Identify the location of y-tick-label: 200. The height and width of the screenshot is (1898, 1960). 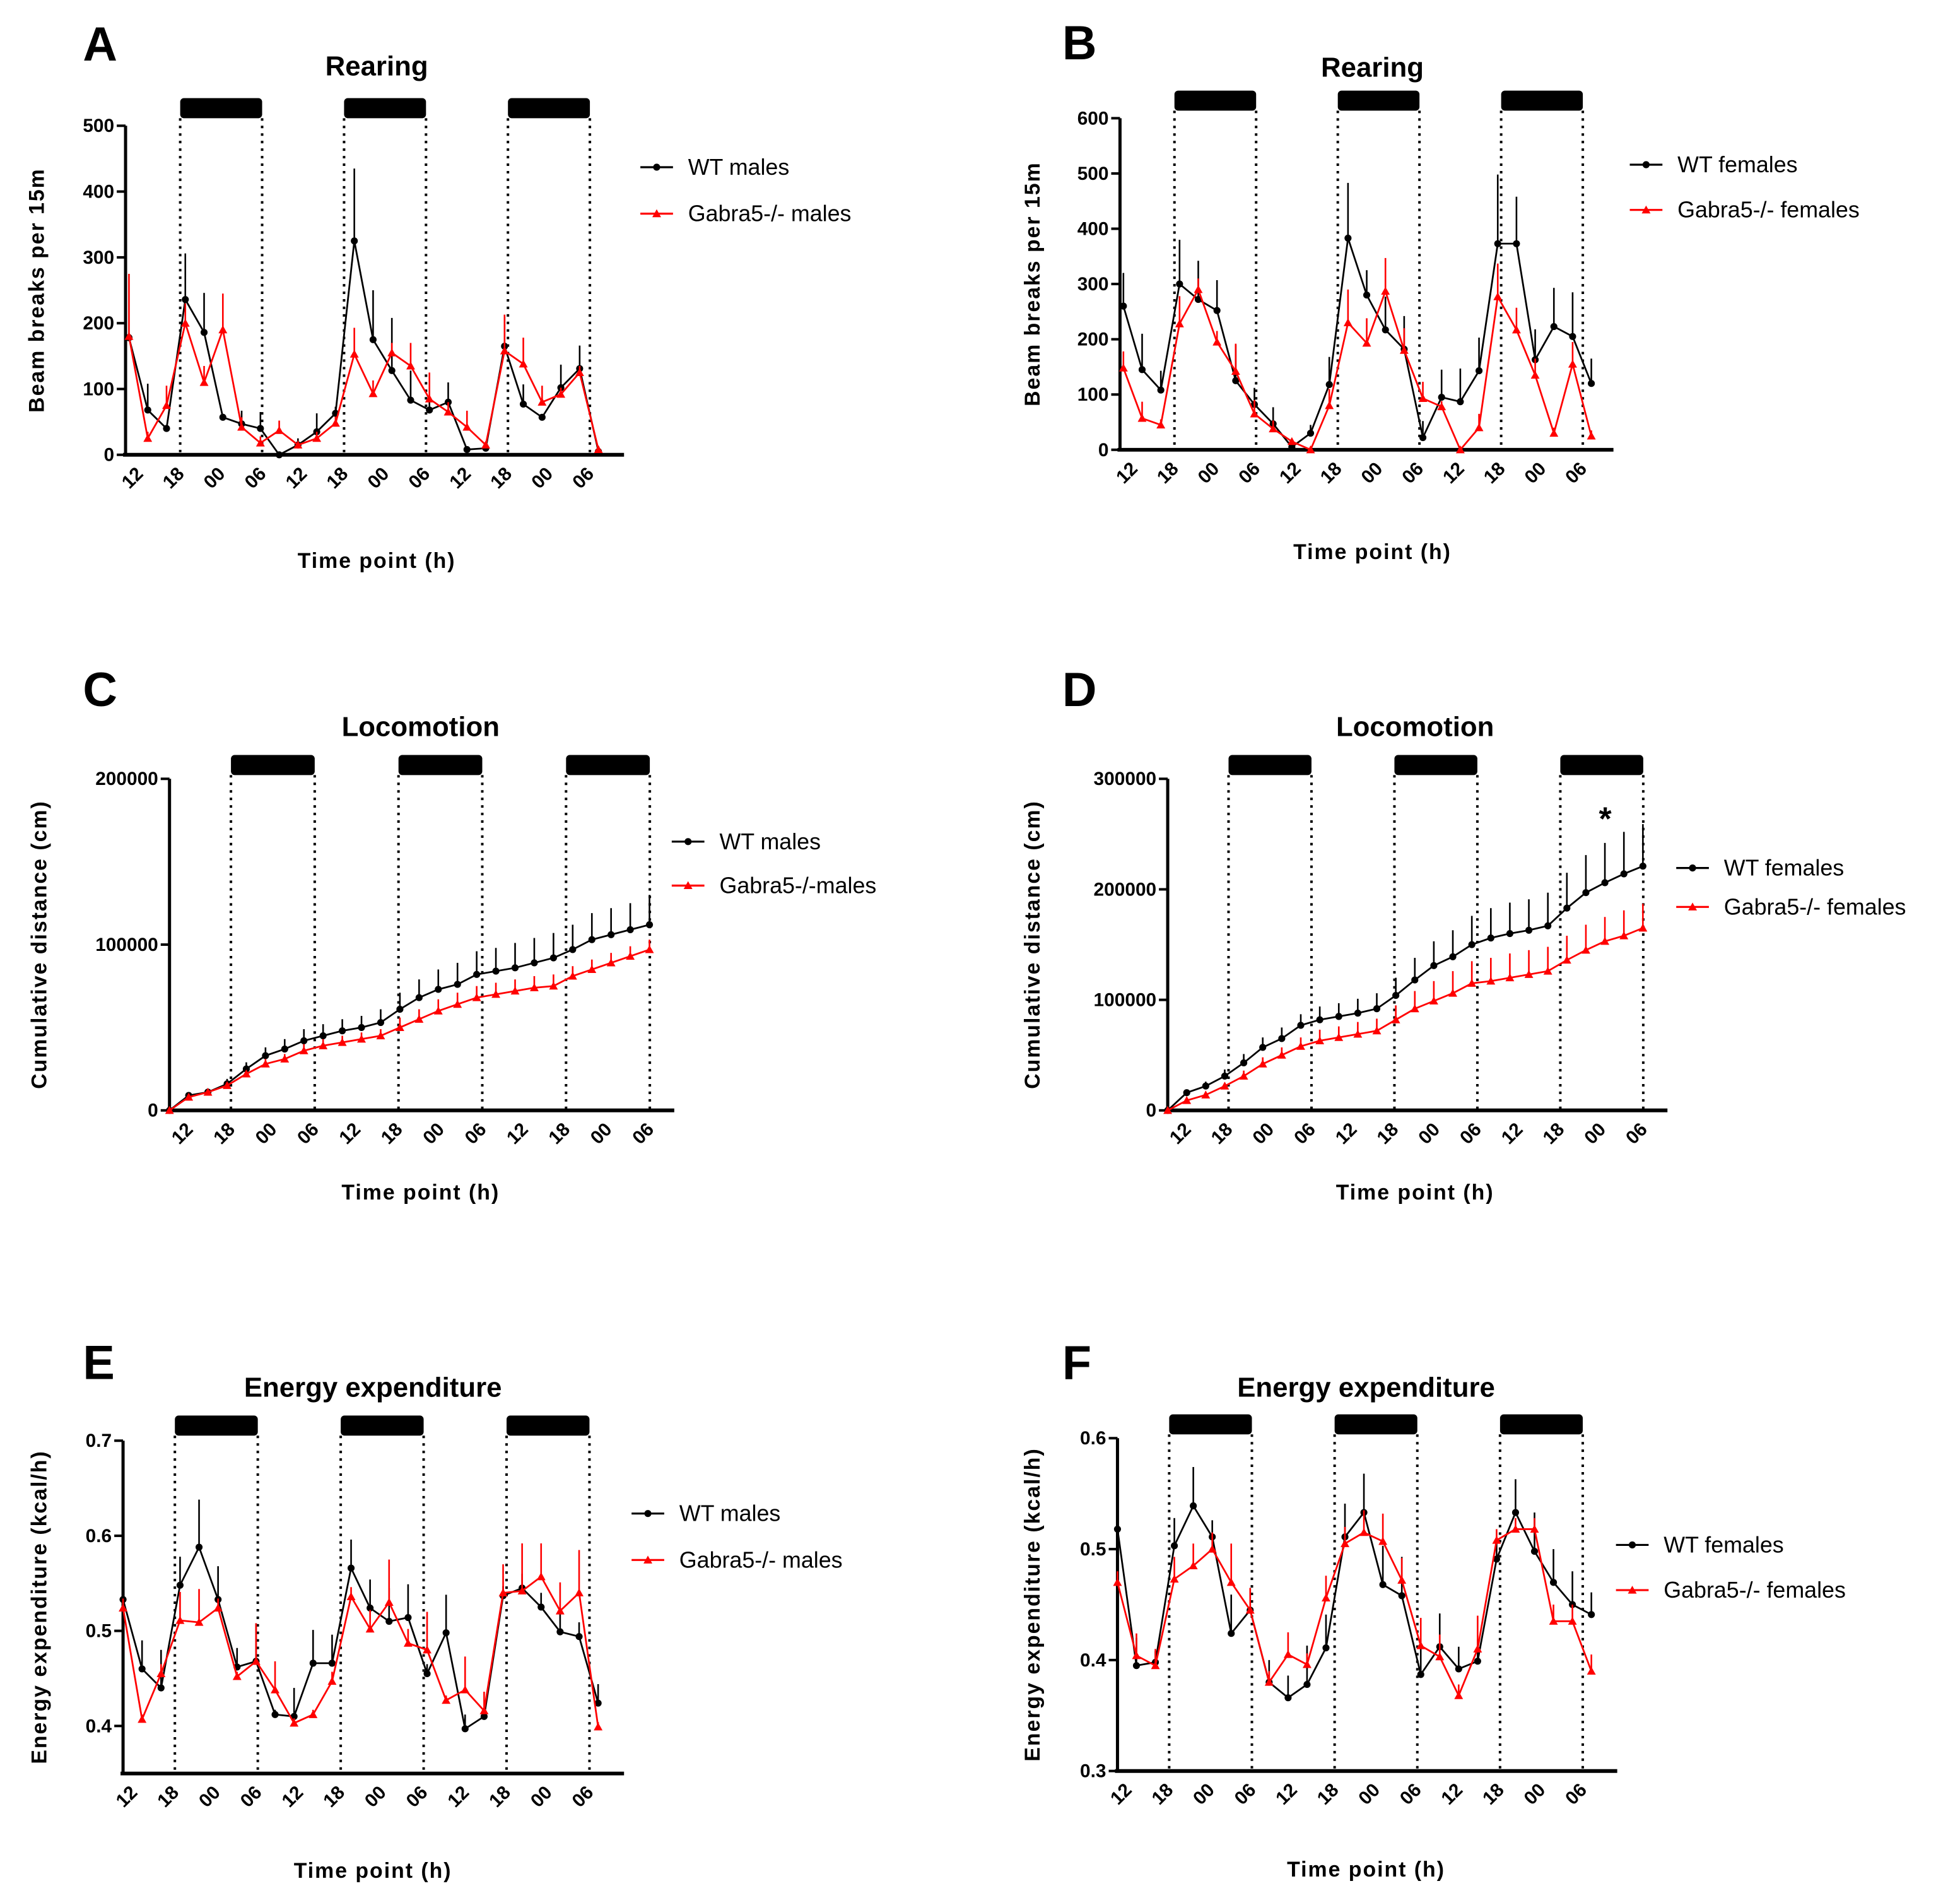
(1093, 339).